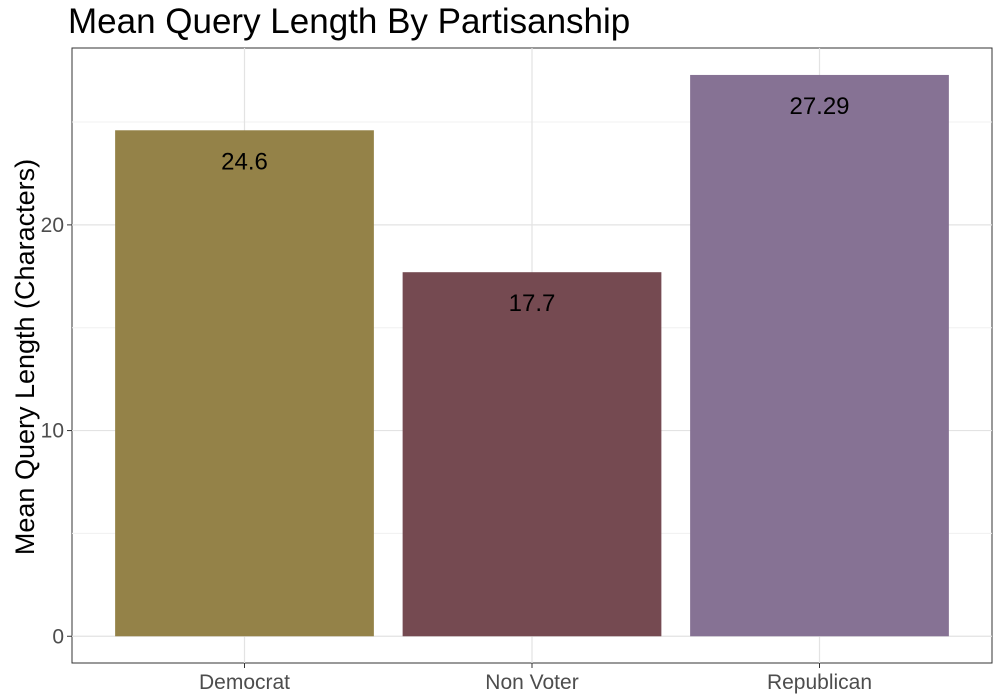  I want to click on chart-title: Mean Query Length By Partisanship, so click(349, 21).